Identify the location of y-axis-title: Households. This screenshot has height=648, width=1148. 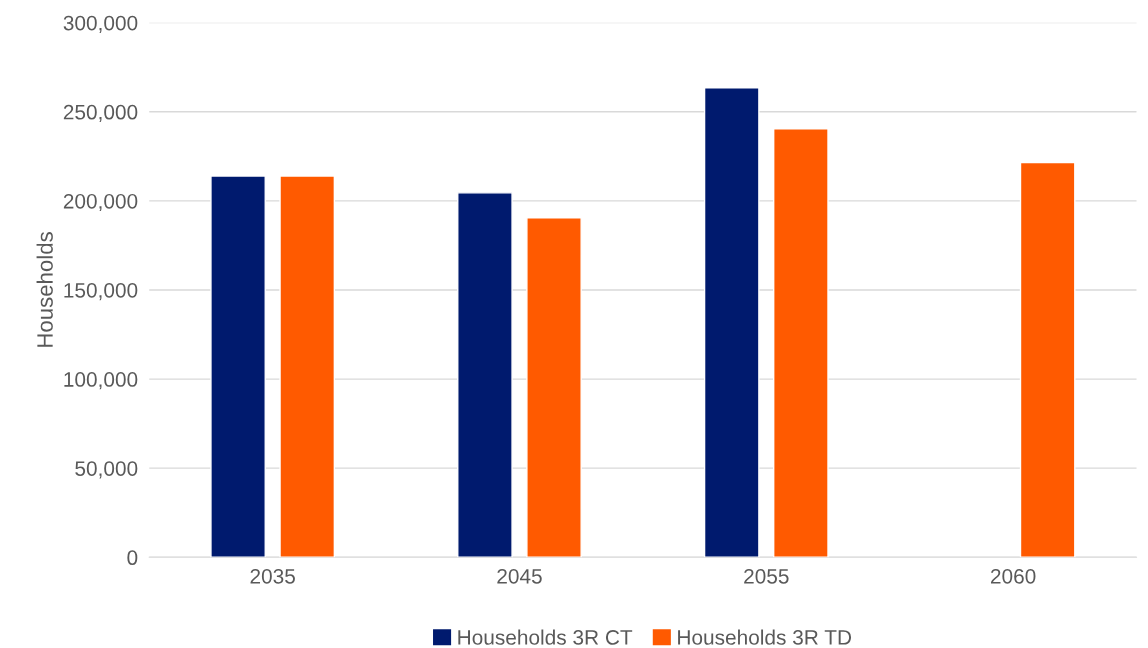
(44, 289).